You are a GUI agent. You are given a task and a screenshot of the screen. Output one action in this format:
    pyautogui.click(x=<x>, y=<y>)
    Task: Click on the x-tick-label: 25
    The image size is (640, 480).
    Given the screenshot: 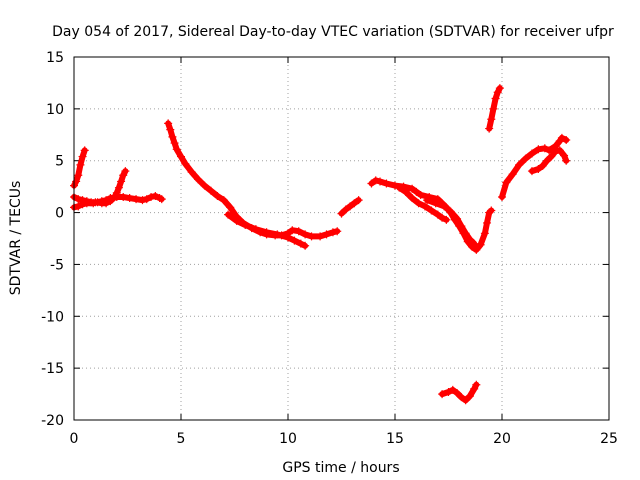 What is the action you would take?
    pyautogui.click(x=609, y=439)
    